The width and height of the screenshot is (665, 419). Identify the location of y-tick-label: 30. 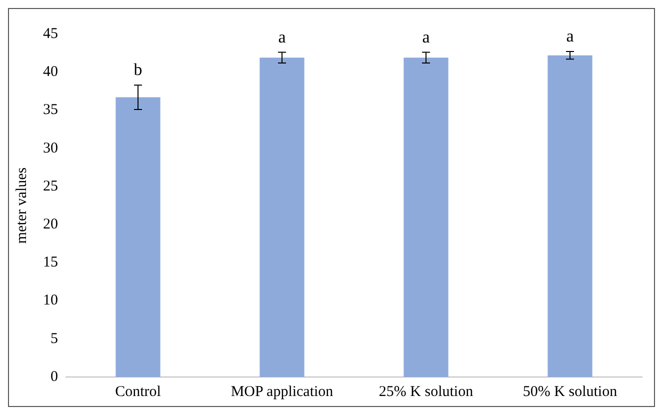
(50, 148).